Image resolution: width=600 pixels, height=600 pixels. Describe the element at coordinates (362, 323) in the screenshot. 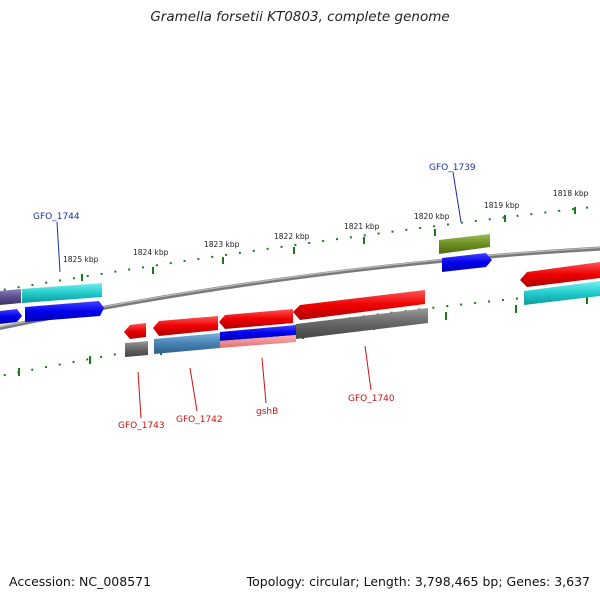

I see `feature-gfo-1740-gray` at that location.